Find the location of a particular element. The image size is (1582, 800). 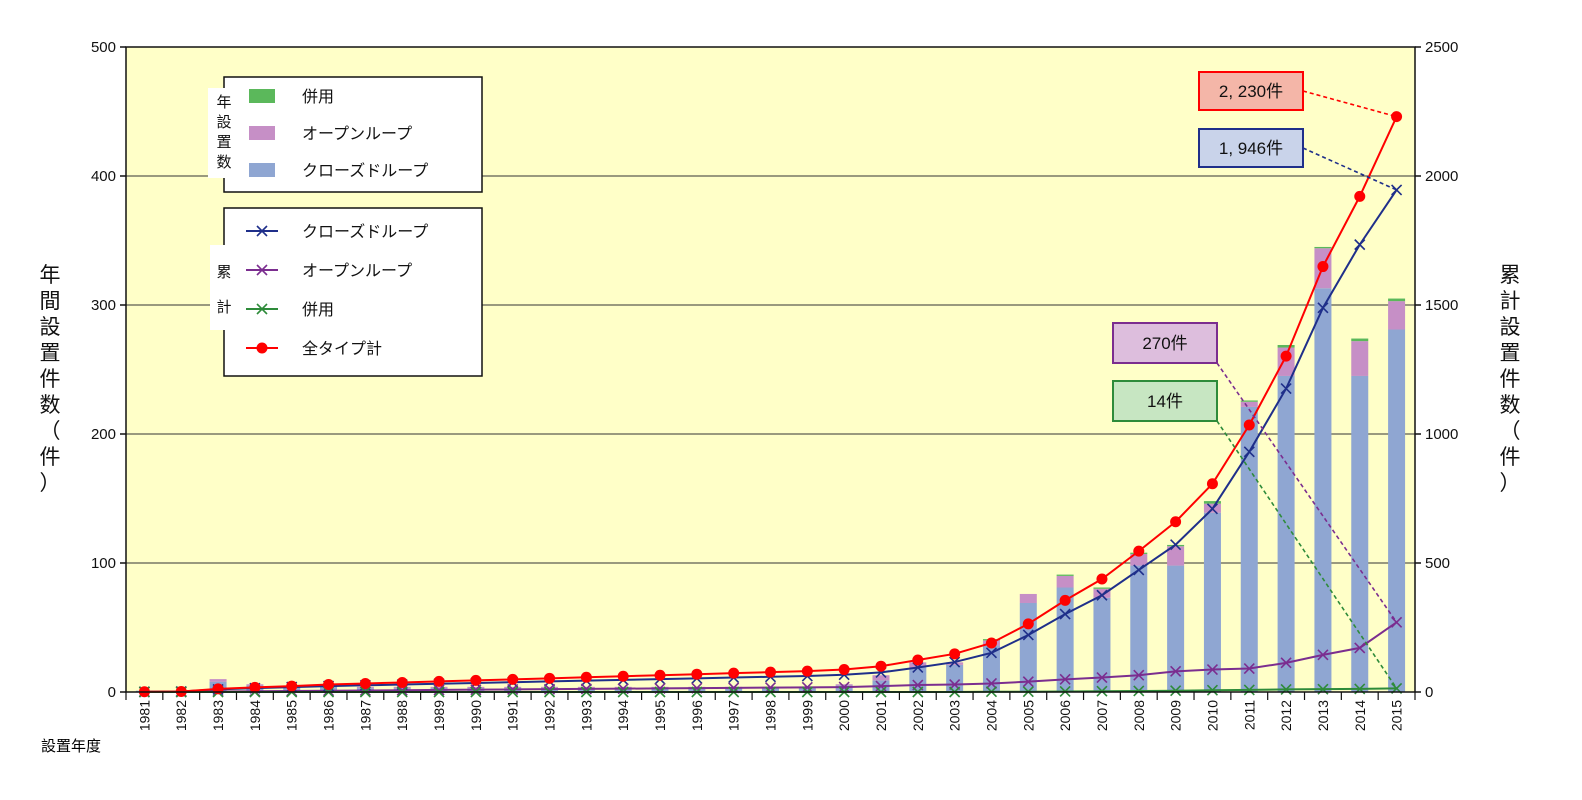

x-tick-label: 2014 is located at coordinates (1360, 715).